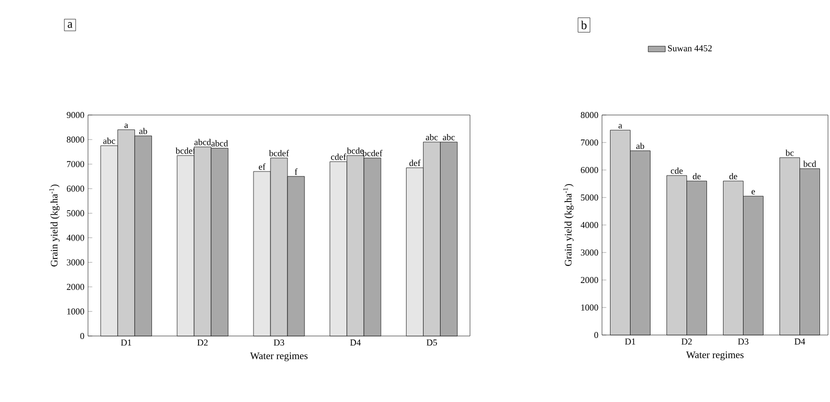 The image size is (830, 402). I want to click on data-label: ef, so click(262, 166).